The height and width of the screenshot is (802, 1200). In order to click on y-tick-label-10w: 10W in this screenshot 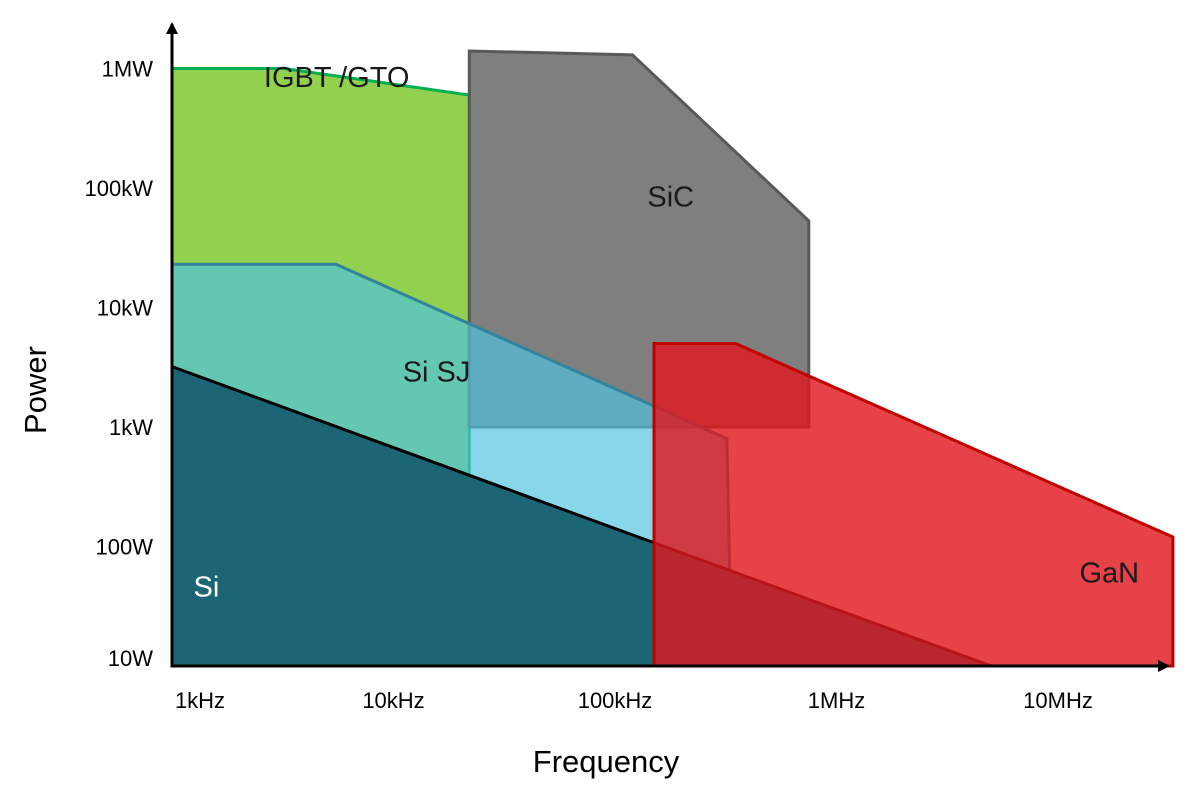, I will do `click(130, 658)`.